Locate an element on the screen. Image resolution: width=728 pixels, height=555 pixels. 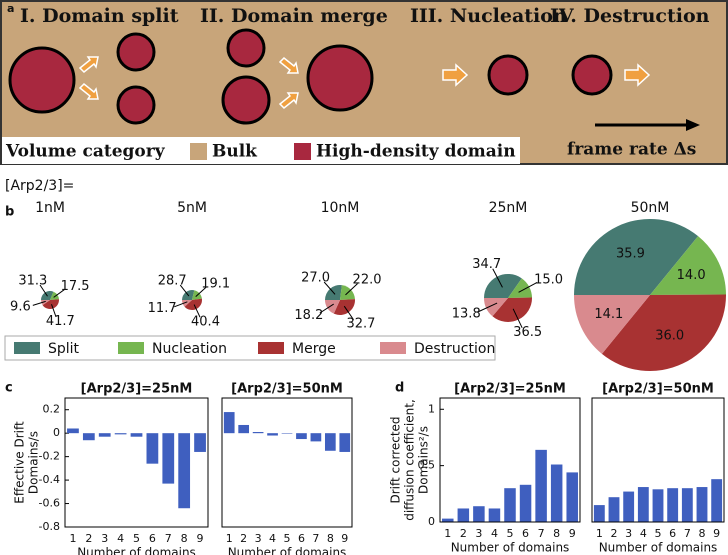
y-tick-label: -0.6 is located at coordinates (49, 503).